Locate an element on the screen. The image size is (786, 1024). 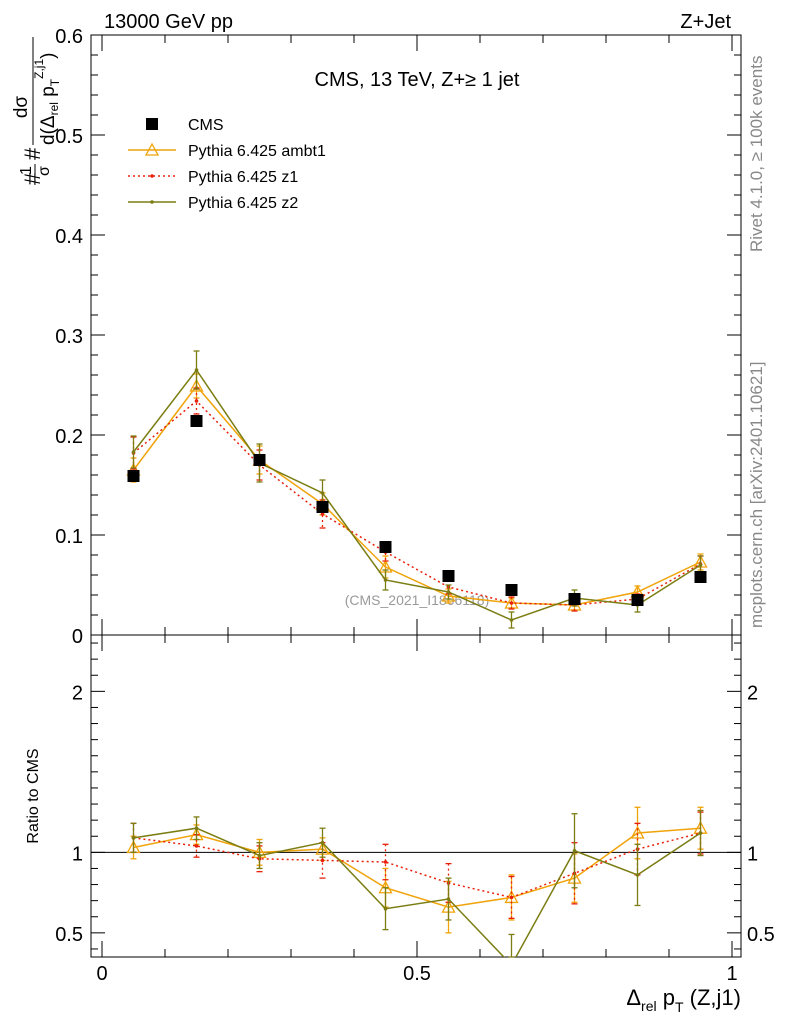
legend-entry: Pythia 6.425 z1 is located at coordinates (213, 177).